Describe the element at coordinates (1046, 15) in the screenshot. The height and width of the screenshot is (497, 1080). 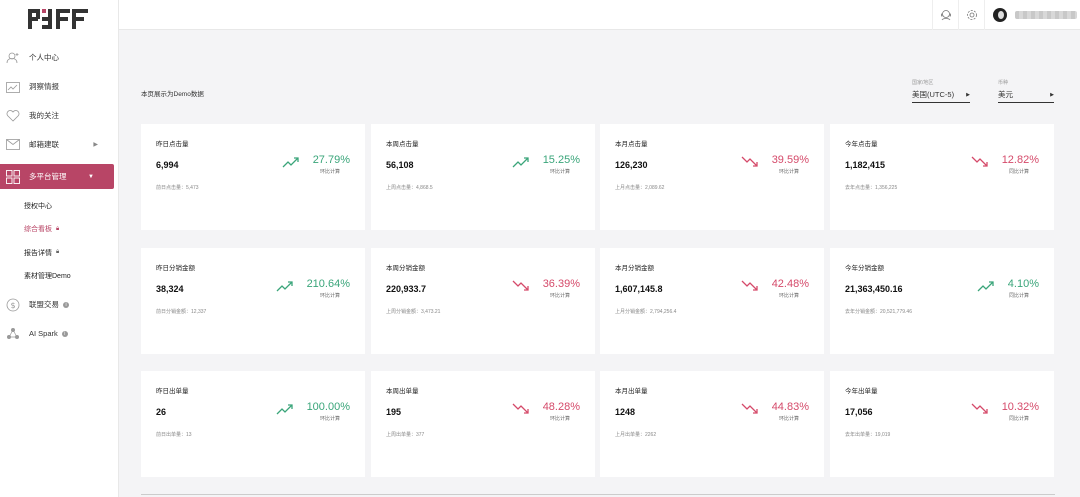
I see `username-redacted` at that location.